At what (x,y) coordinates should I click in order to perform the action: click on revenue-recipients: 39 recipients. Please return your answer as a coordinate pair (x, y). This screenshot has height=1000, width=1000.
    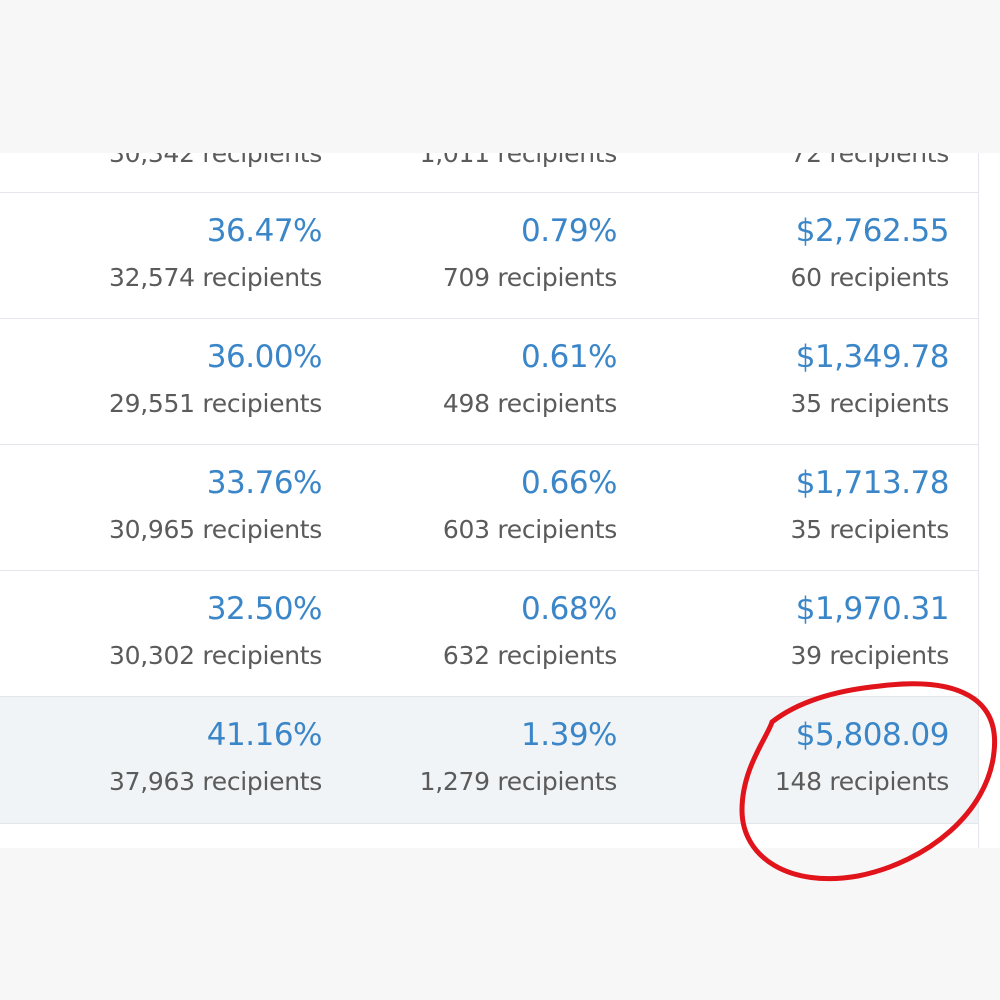
    Looking at the image, I should click on (869, 655).